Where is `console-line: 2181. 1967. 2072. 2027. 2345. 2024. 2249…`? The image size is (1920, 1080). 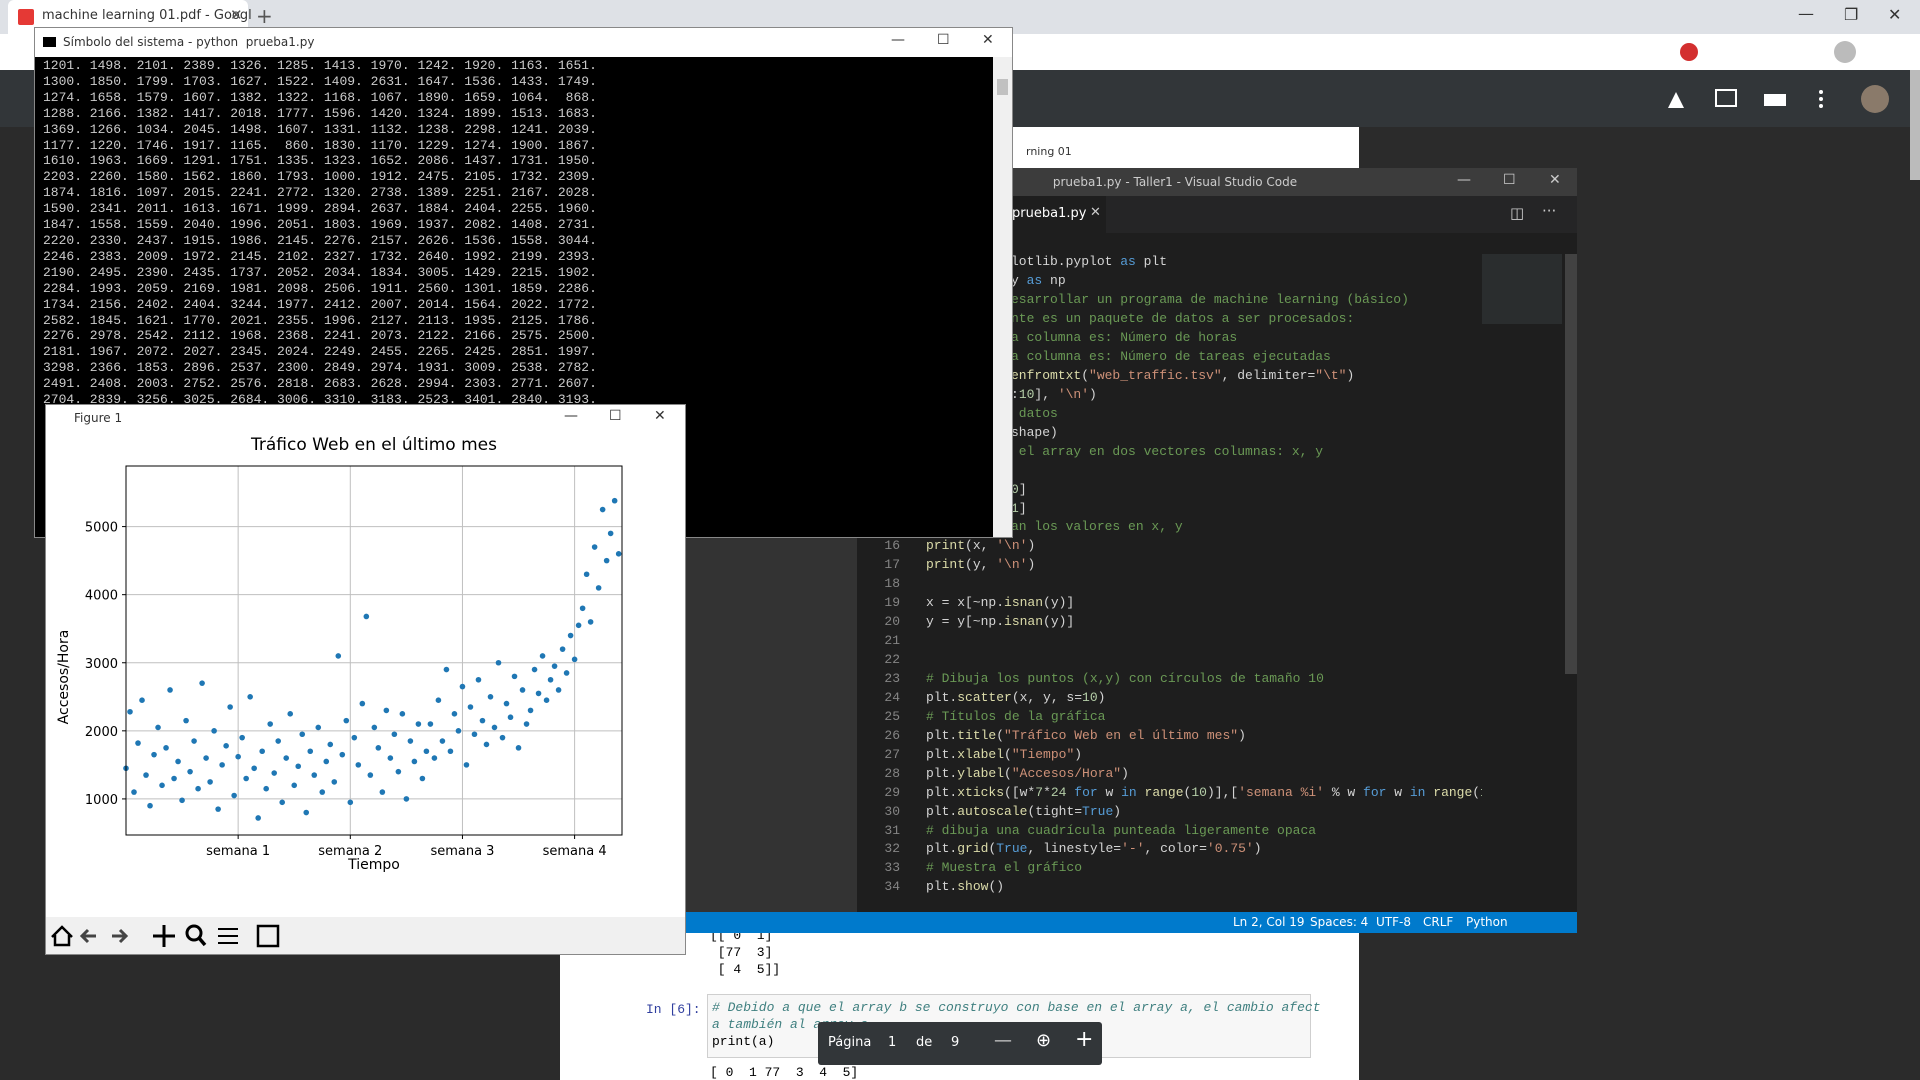
console-line: 2181. 1967. 2072. 2027. 2345. 2024. 2249… is located at coordinates (320, 352).